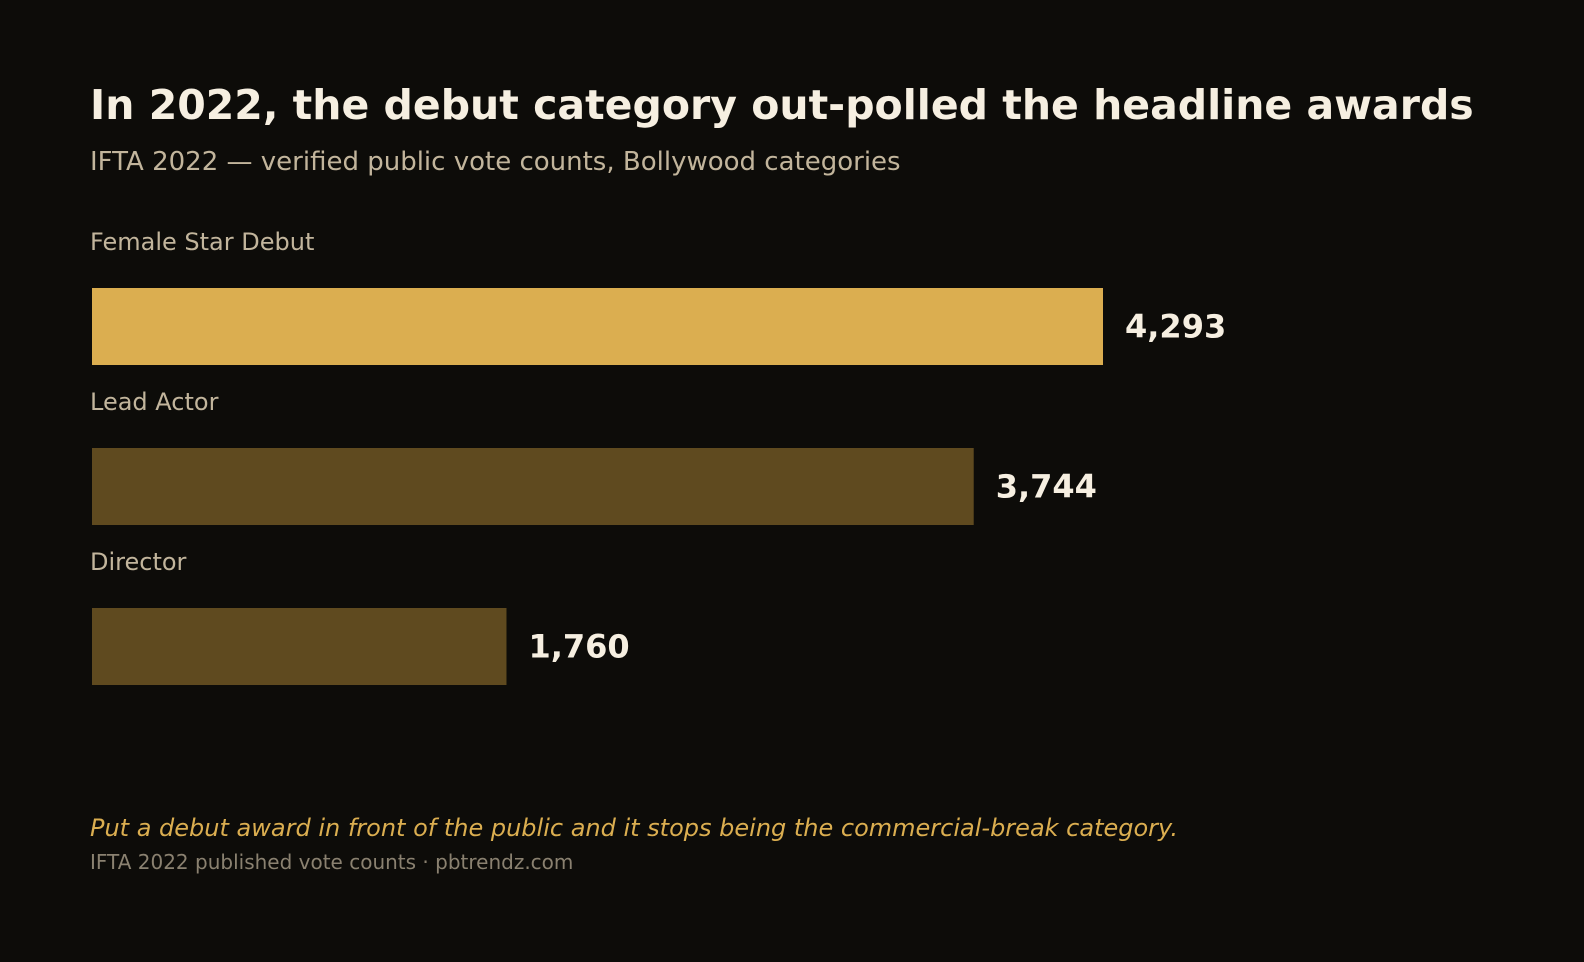 Image resolution: width=1584 pixels, height=962 pixels. What do you see at coordinates (578, 647) in the screenshot?
I see `value-label: 1,760` at bounding box center [578, 647].